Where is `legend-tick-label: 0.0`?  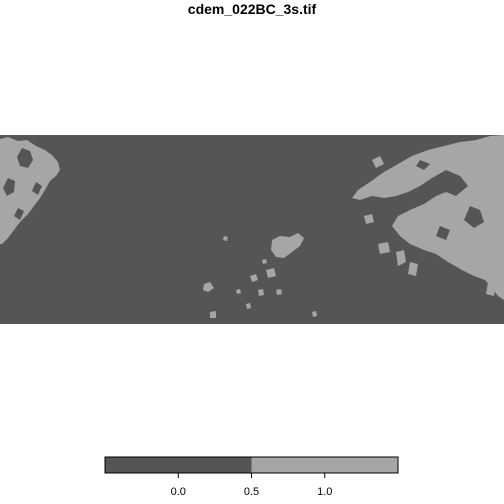
legend-tick-label: 0.0 is located at coordinates (178, 492).